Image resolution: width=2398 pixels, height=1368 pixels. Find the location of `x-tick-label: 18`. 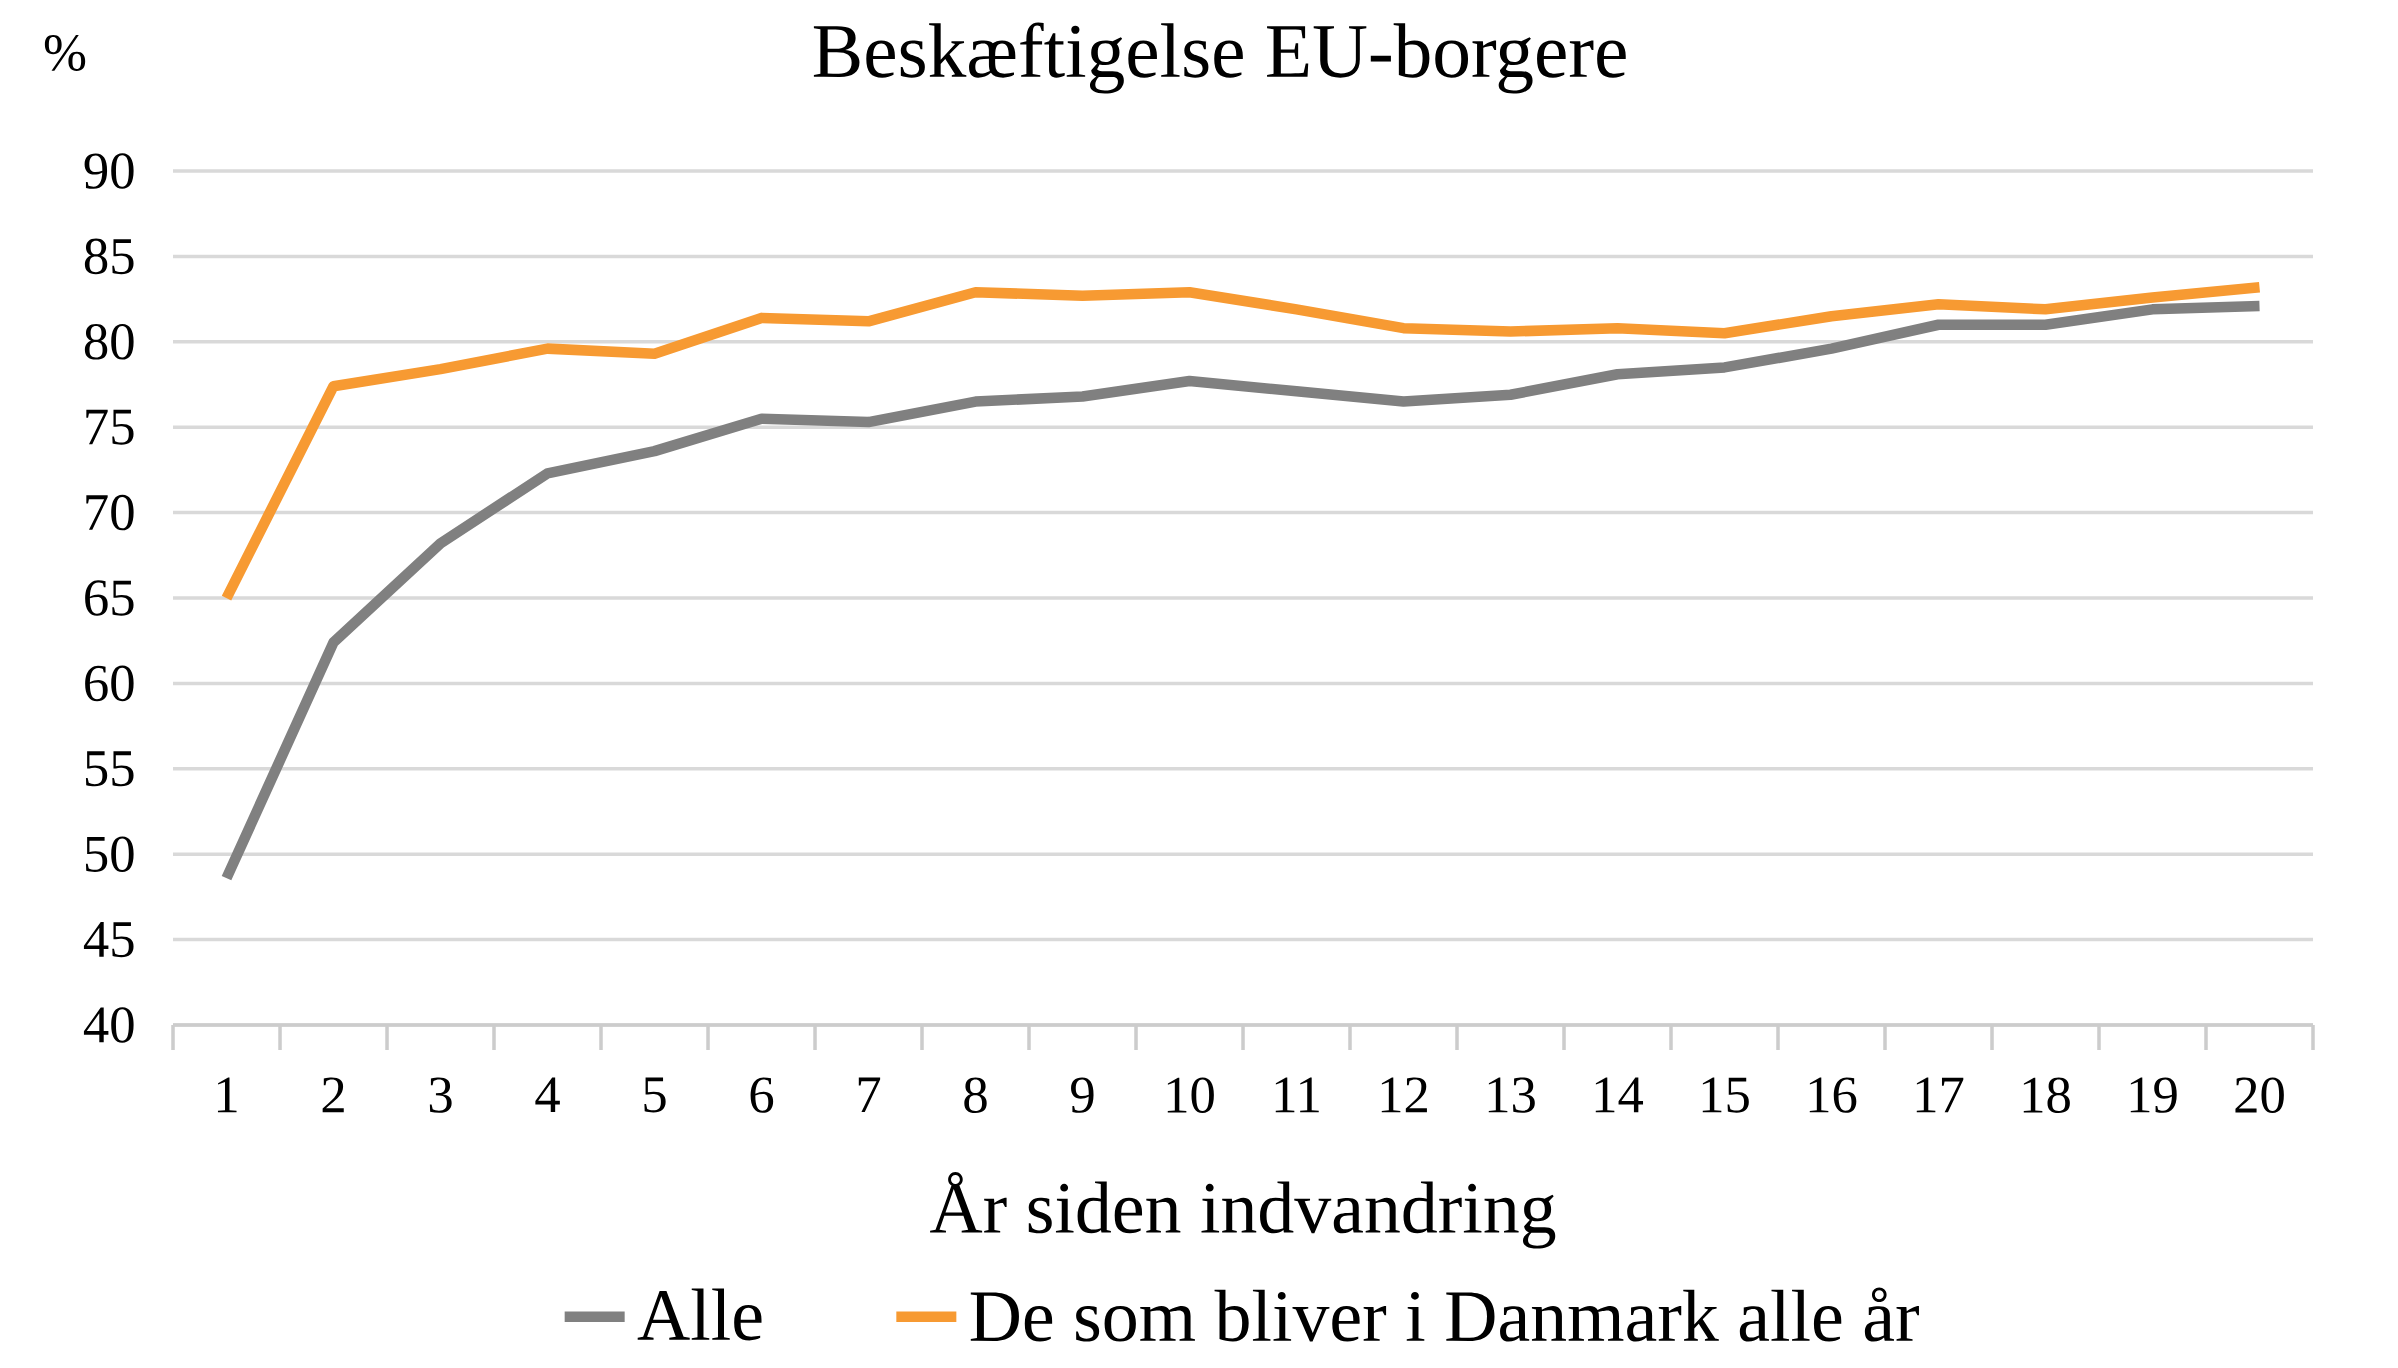

x-tick-label: 18 is located at coordinates (2046, 1095).